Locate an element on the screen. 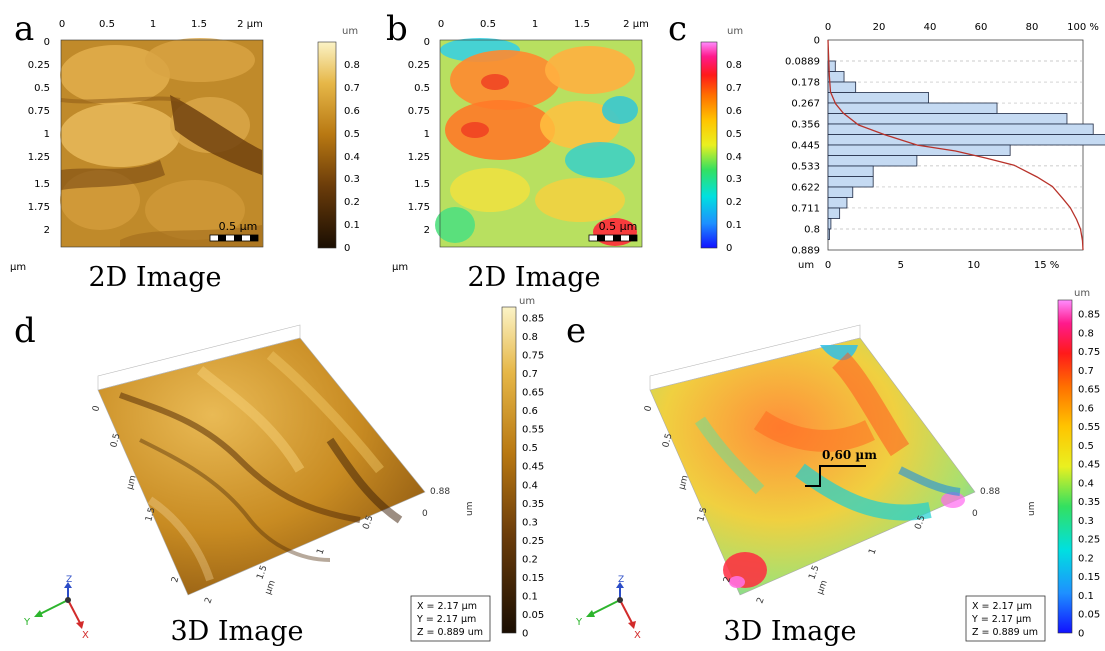 The height and width of the screenshot is (651, 1105). x-tick: 1.5 is located at coordinates (199, 24).